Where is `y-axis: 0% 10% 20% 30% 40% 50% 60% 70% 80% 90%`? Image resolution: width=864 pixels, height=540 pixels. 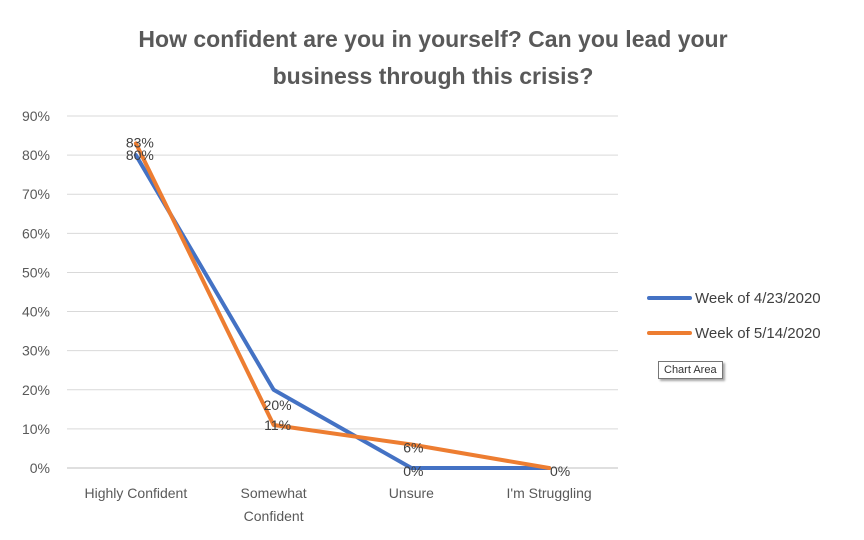 y-axis: 0% 10% 20% 30% 40% 50% 60% 70% 80% 90% is located at coordinates (36, 292).